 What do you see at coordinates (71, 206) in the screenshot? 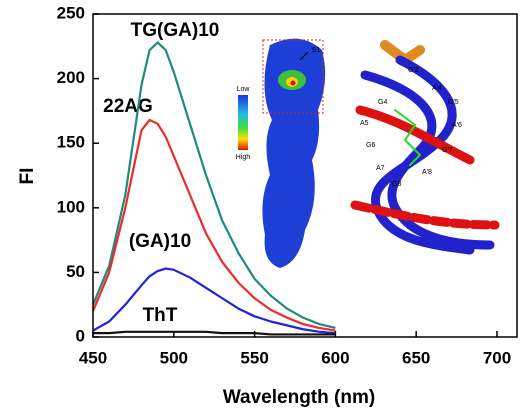
I see `y-tick-label: 100` at bounding box center [71, 206].